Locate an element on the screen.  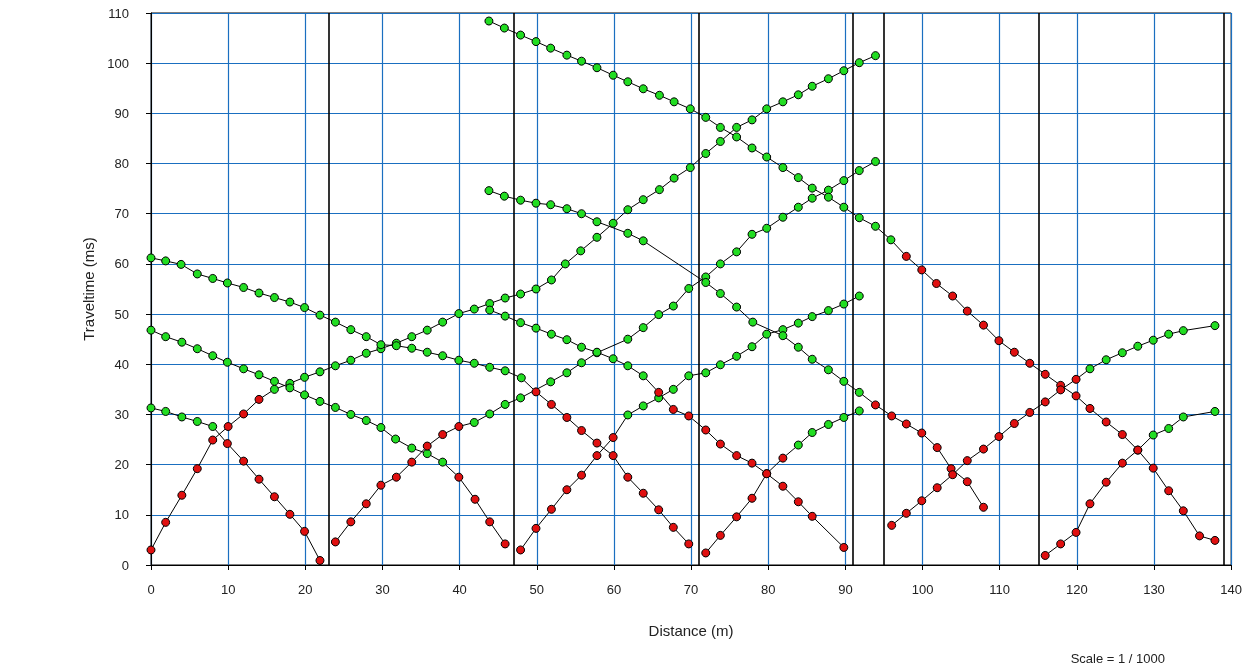
x-tick-label: 20 is located at coordinates (305, 589).